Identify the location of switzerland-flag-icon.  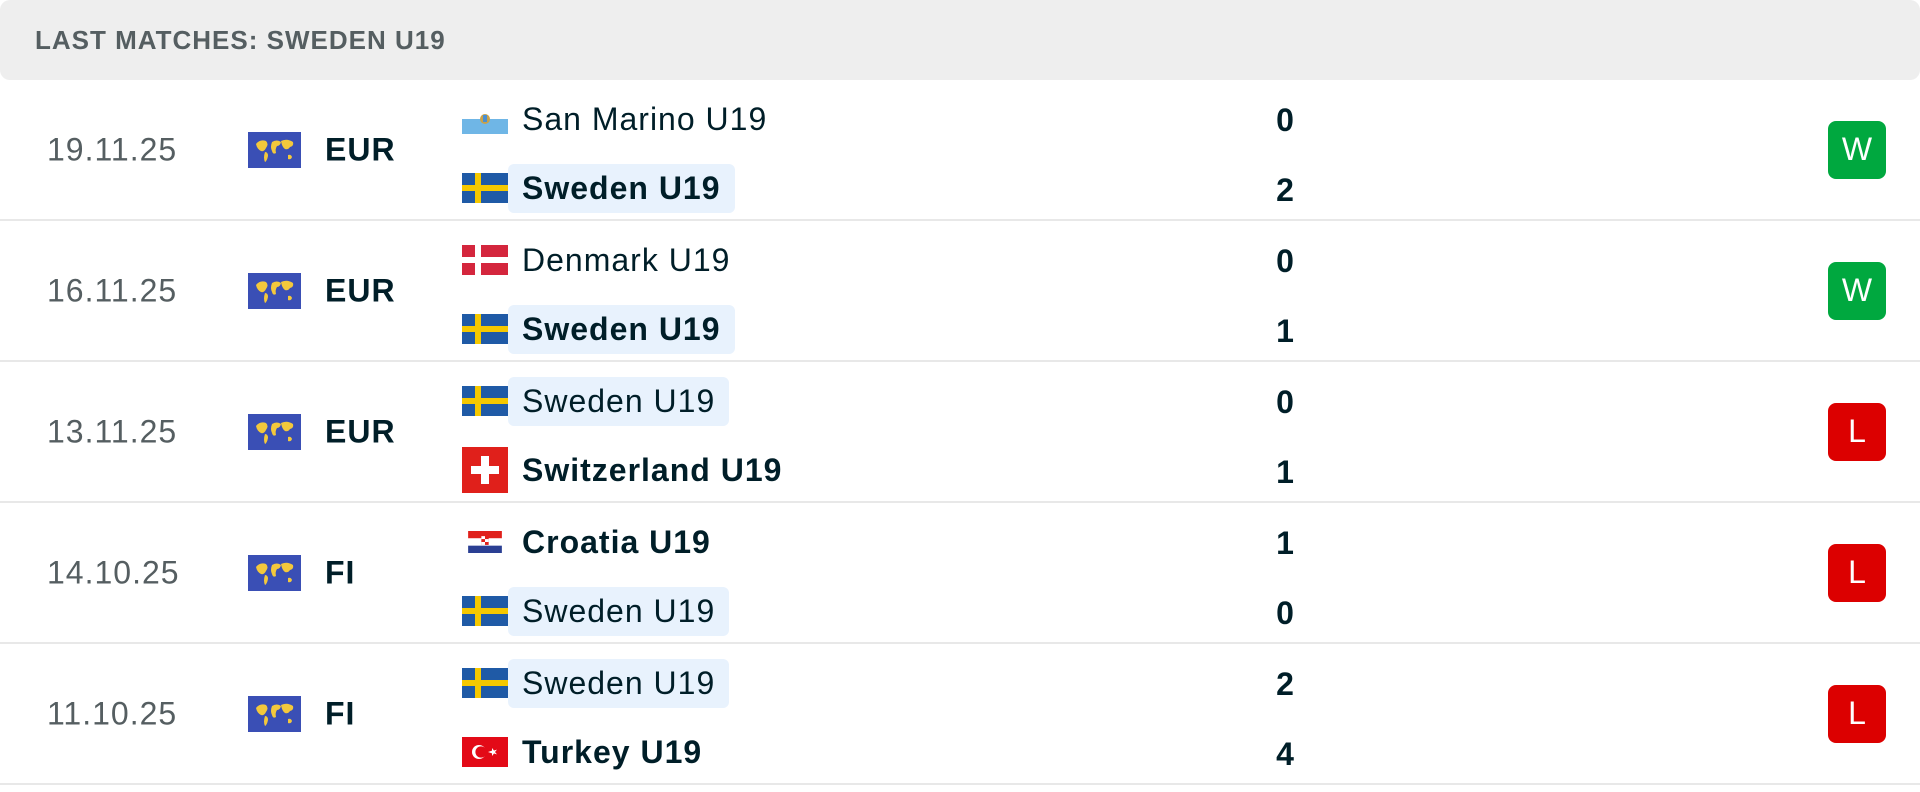
(485, 470).